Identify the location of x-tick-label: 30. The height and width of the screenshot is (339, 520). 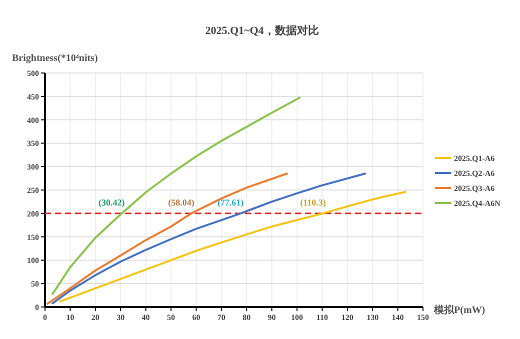
(120, 317).